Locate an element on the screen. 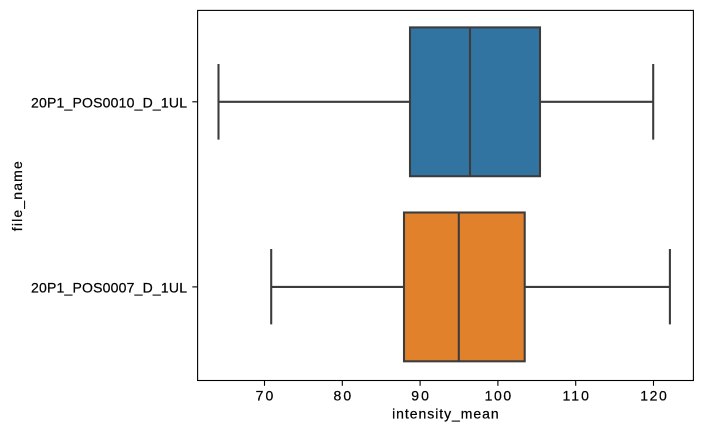 The width and height of the screenshot is (702, 433). svg-text: intensity_mean is located at coordinates (445, 414).